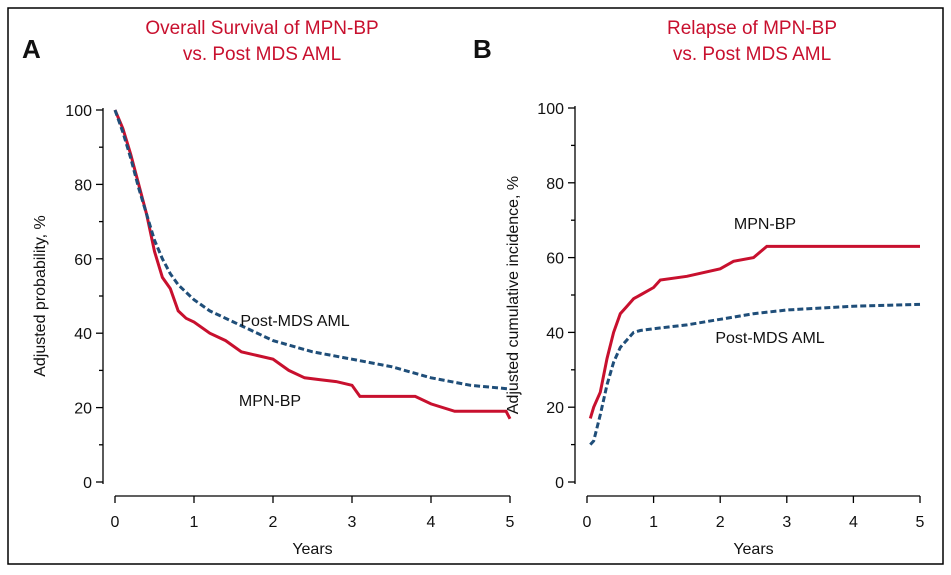  I want to click on panel-label: B, so click(482, 49).